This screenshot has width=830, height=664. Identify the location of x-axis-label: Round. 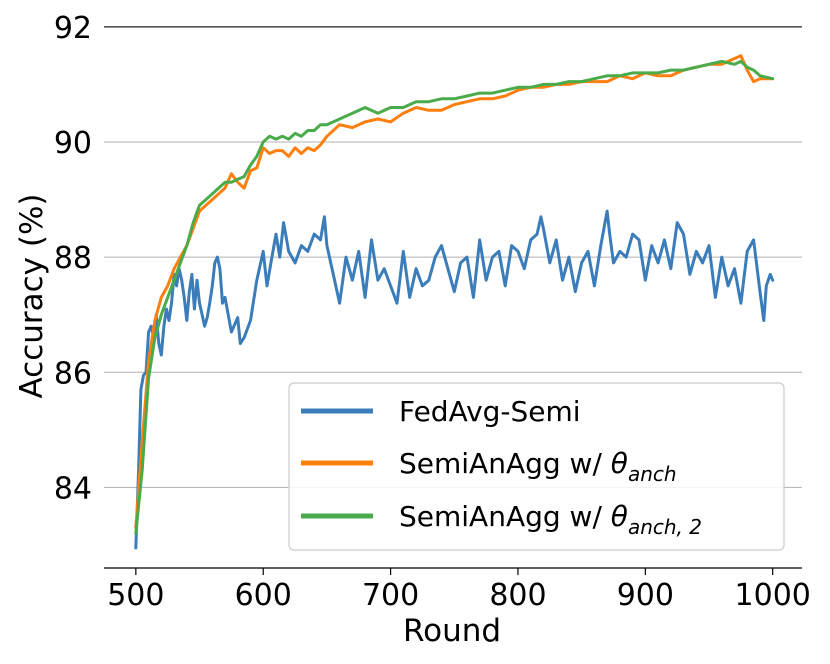
(452, 631).